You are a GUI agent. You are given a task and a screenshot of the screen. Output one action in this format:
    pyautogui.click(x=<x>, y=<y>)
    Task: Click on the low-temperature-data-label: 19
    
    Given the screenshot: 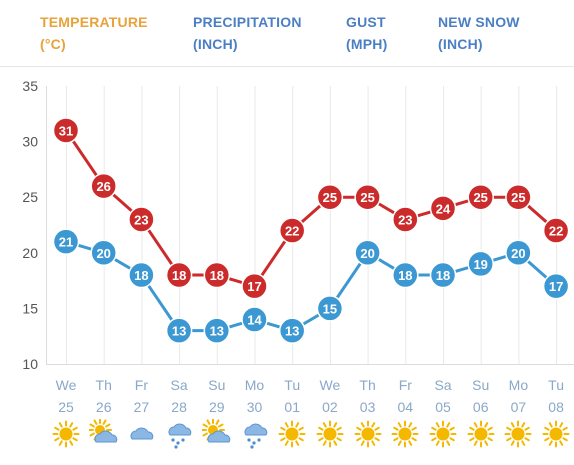 What is the action you would take?
    pyautogui.click(x=480, y=264)
    